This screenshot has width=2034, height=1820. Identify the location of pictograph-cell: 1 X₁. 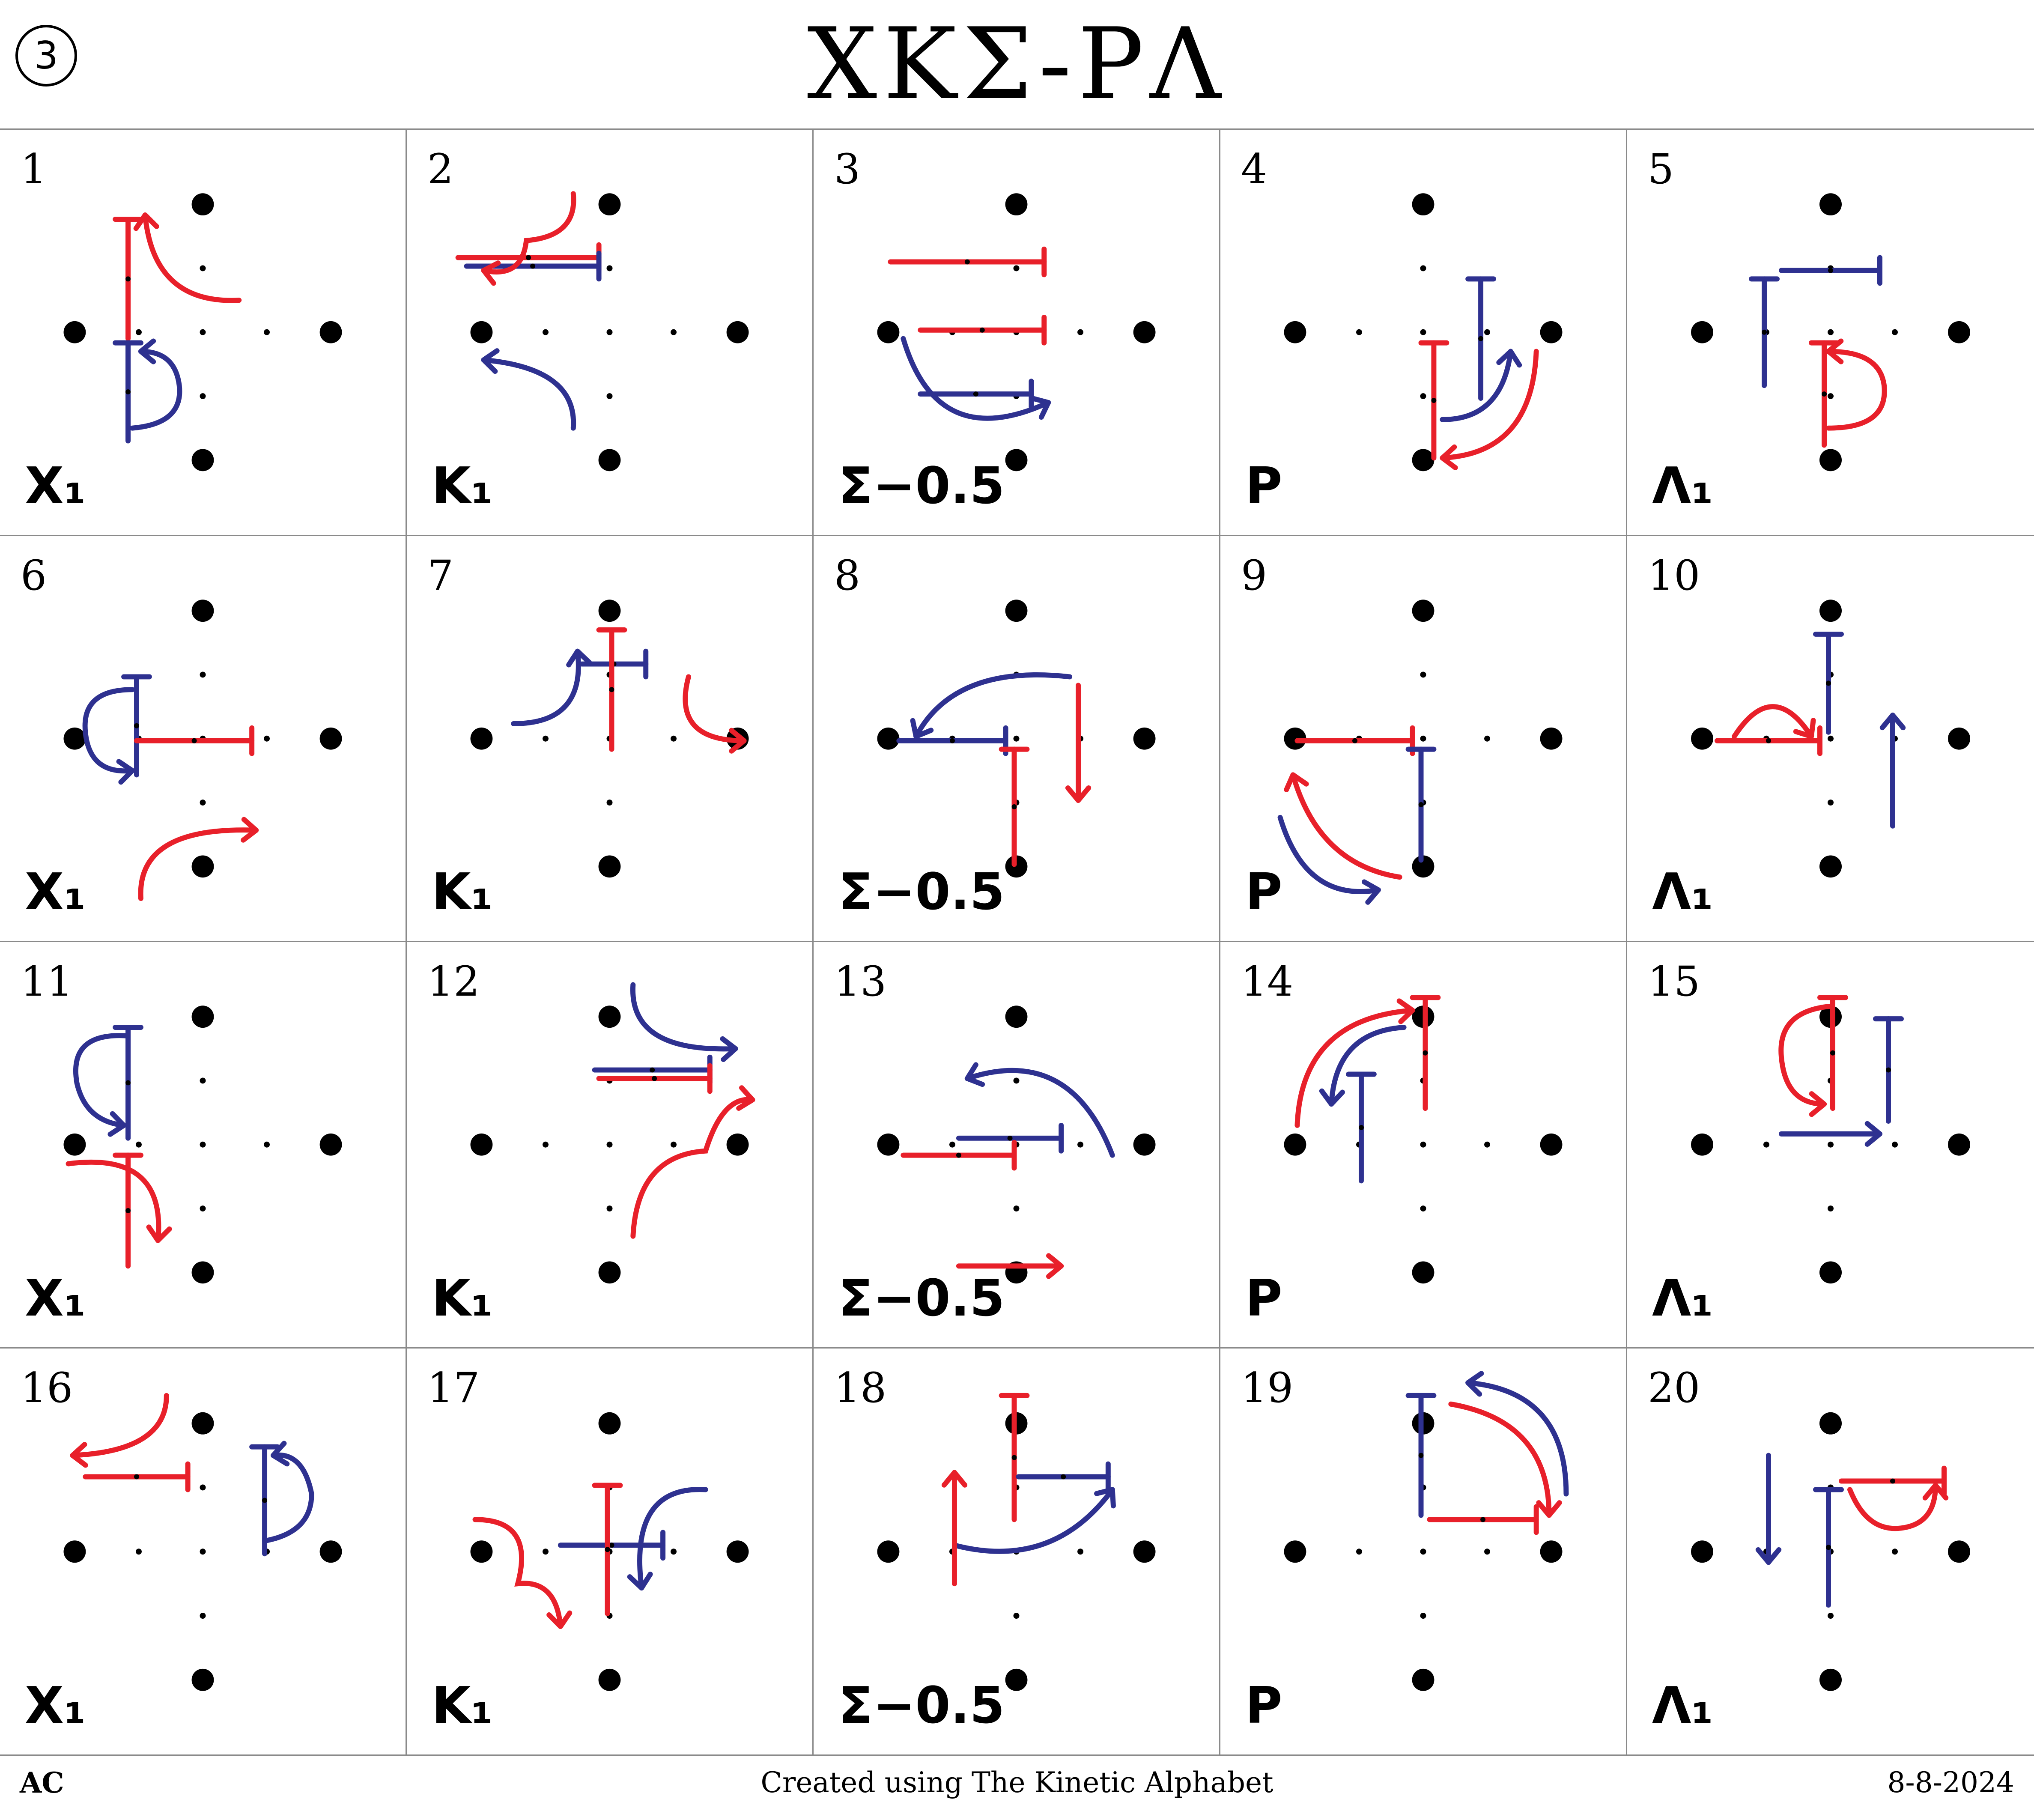
(204, 333).